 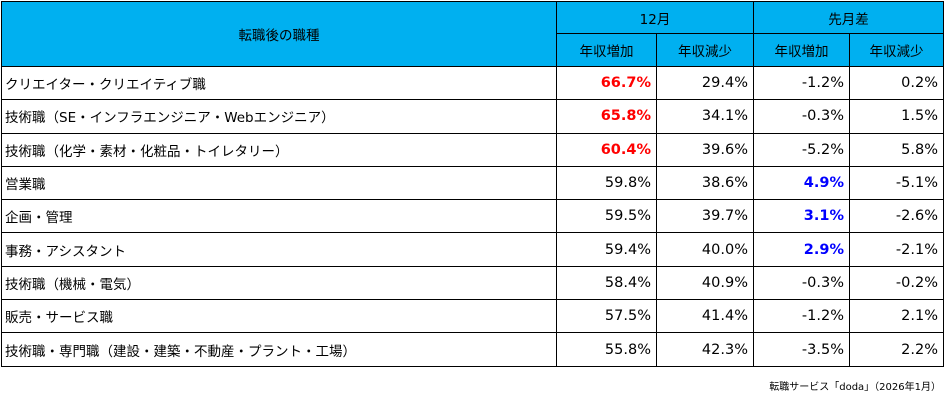 What do you see at coordinates (896, 283) in the screenshot?
I see `diff-decrease-cell: -0.2%` at bounding box center [896, 283].